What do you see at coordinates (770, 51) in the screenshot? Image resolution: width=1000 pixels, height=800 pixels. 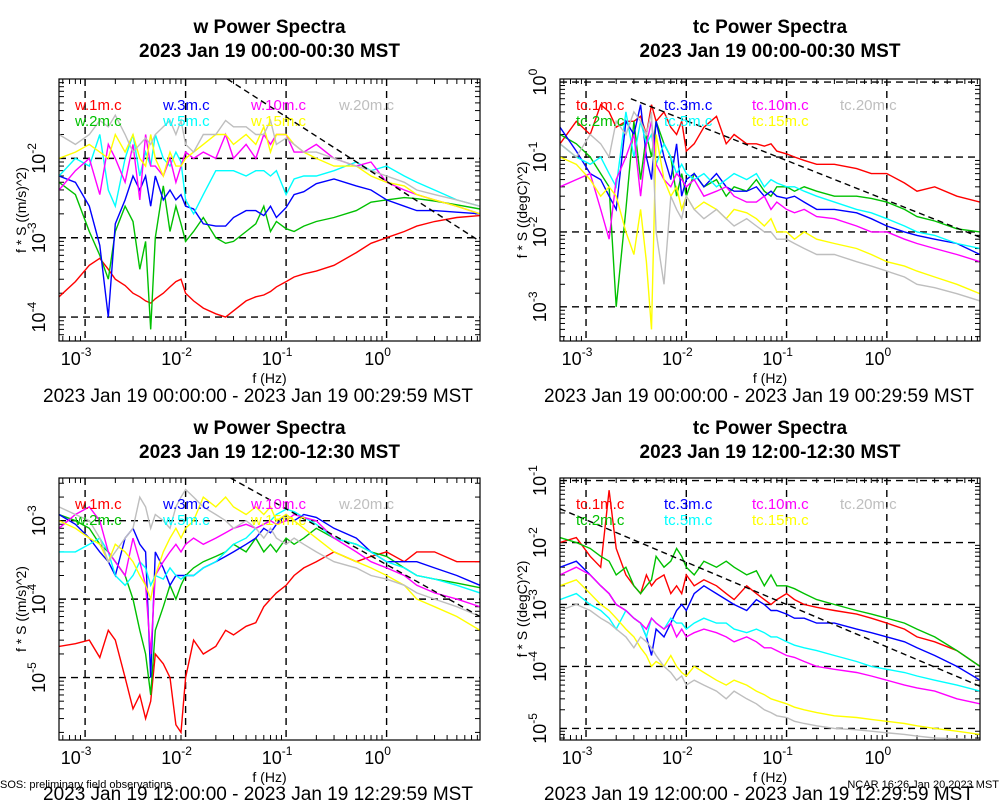 I see `chart-subtitle: 2023 Jan 19 00:00-00:30 MST` at bounding box center [770, 51].